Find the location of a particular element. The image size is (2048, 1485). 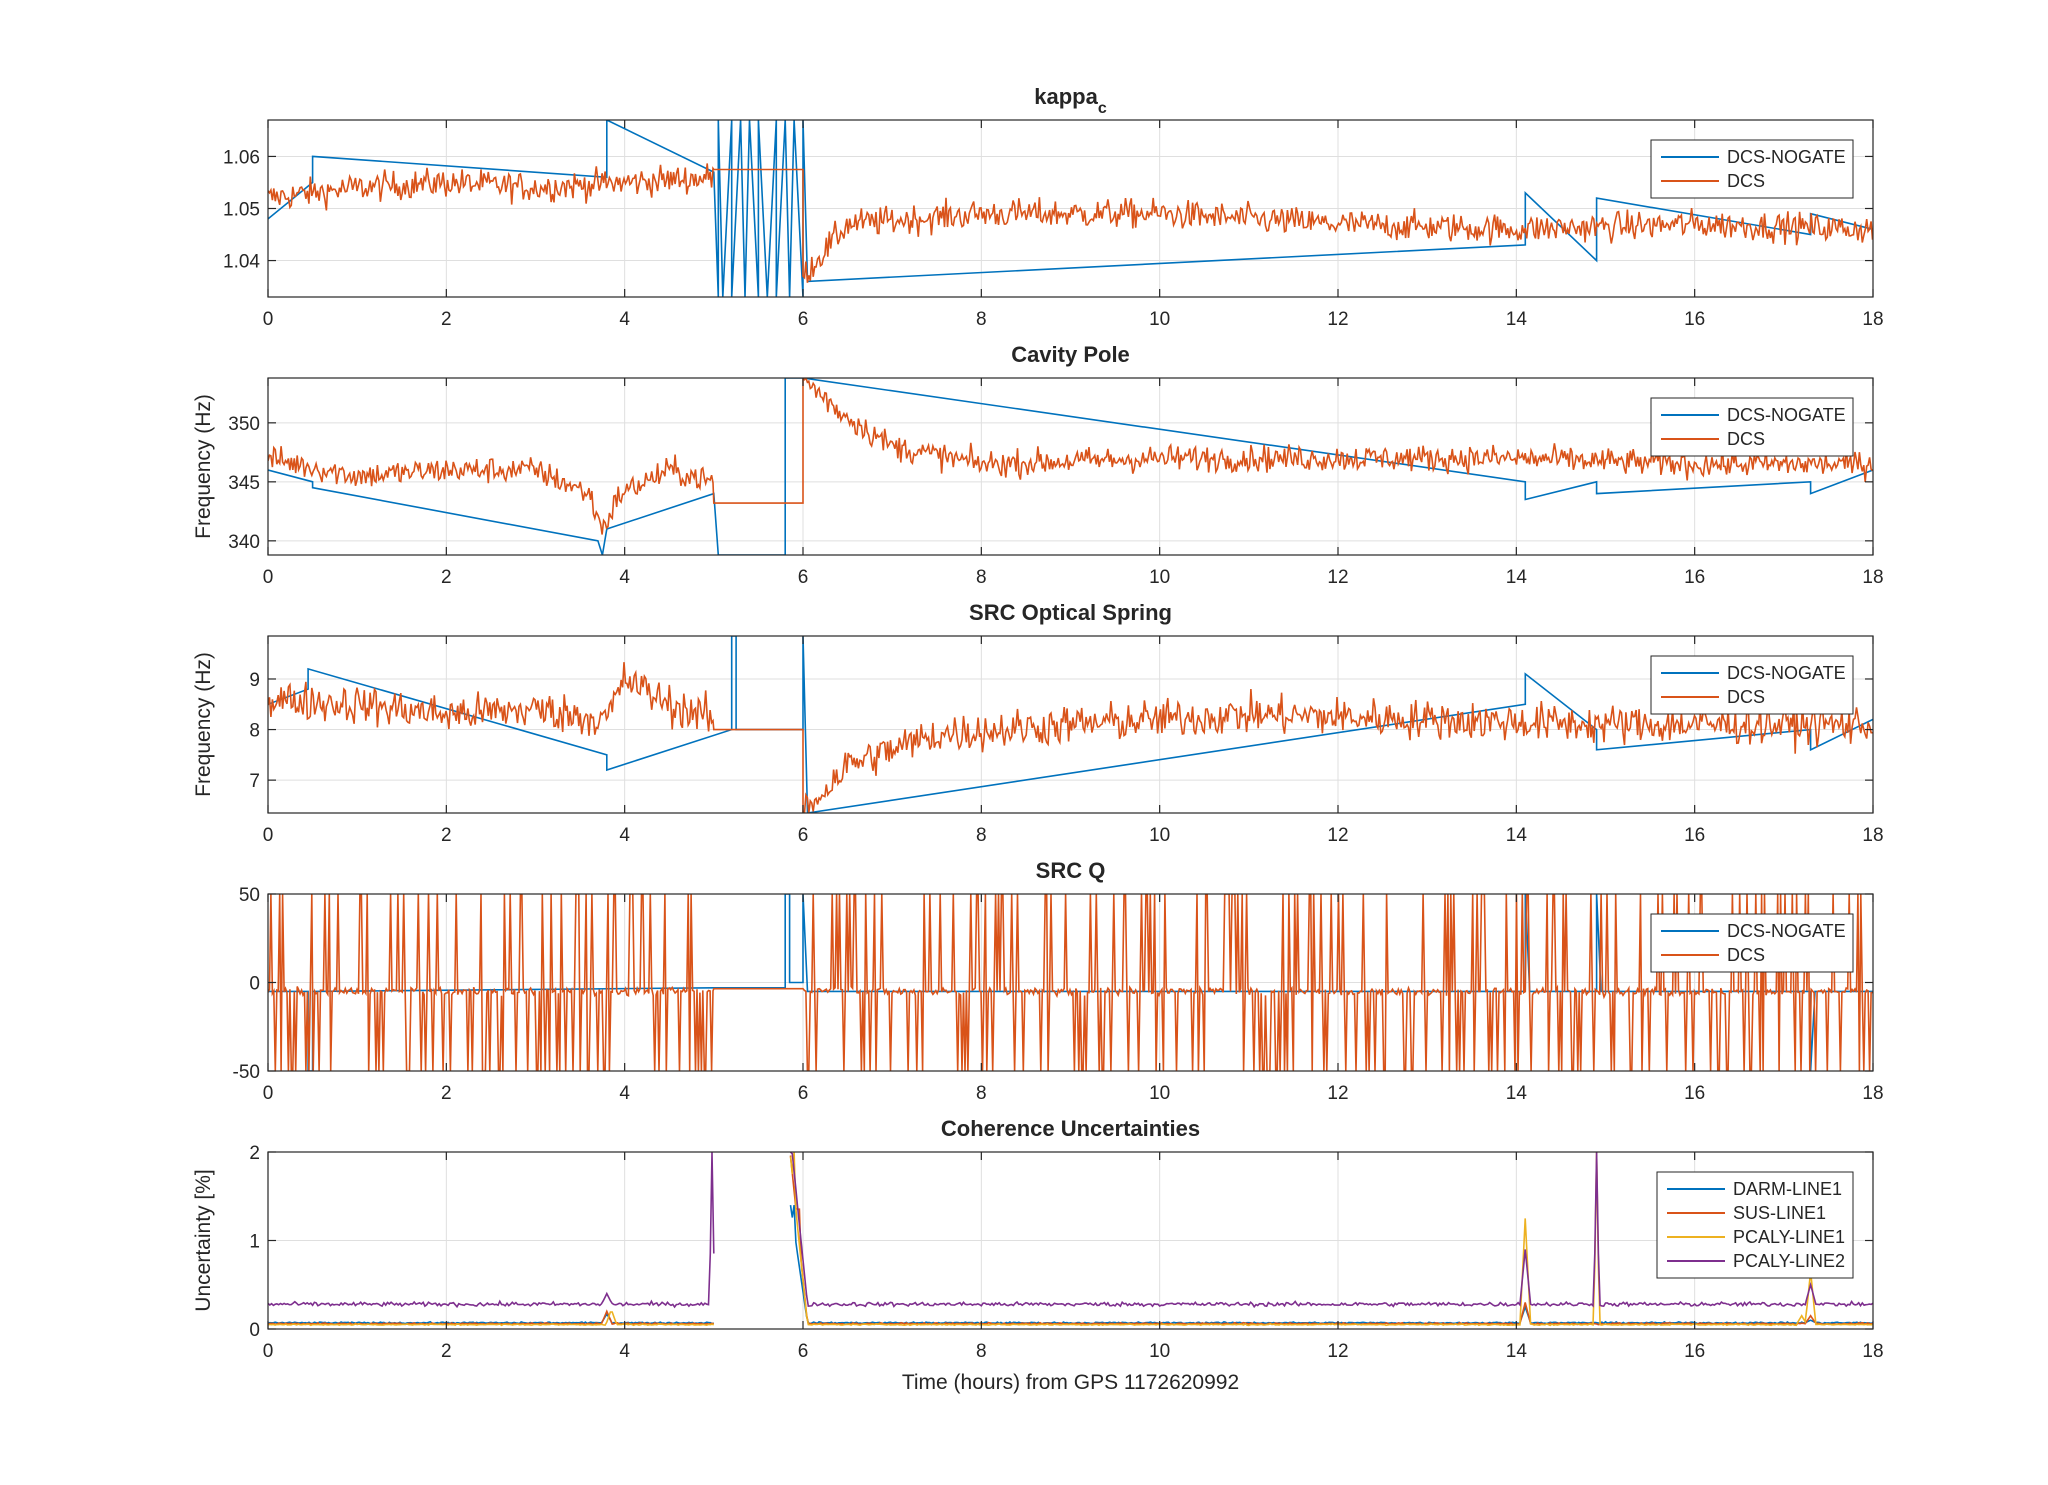

legend-label: PCALY-LINE1 is located at coordinates (1789, 1237).